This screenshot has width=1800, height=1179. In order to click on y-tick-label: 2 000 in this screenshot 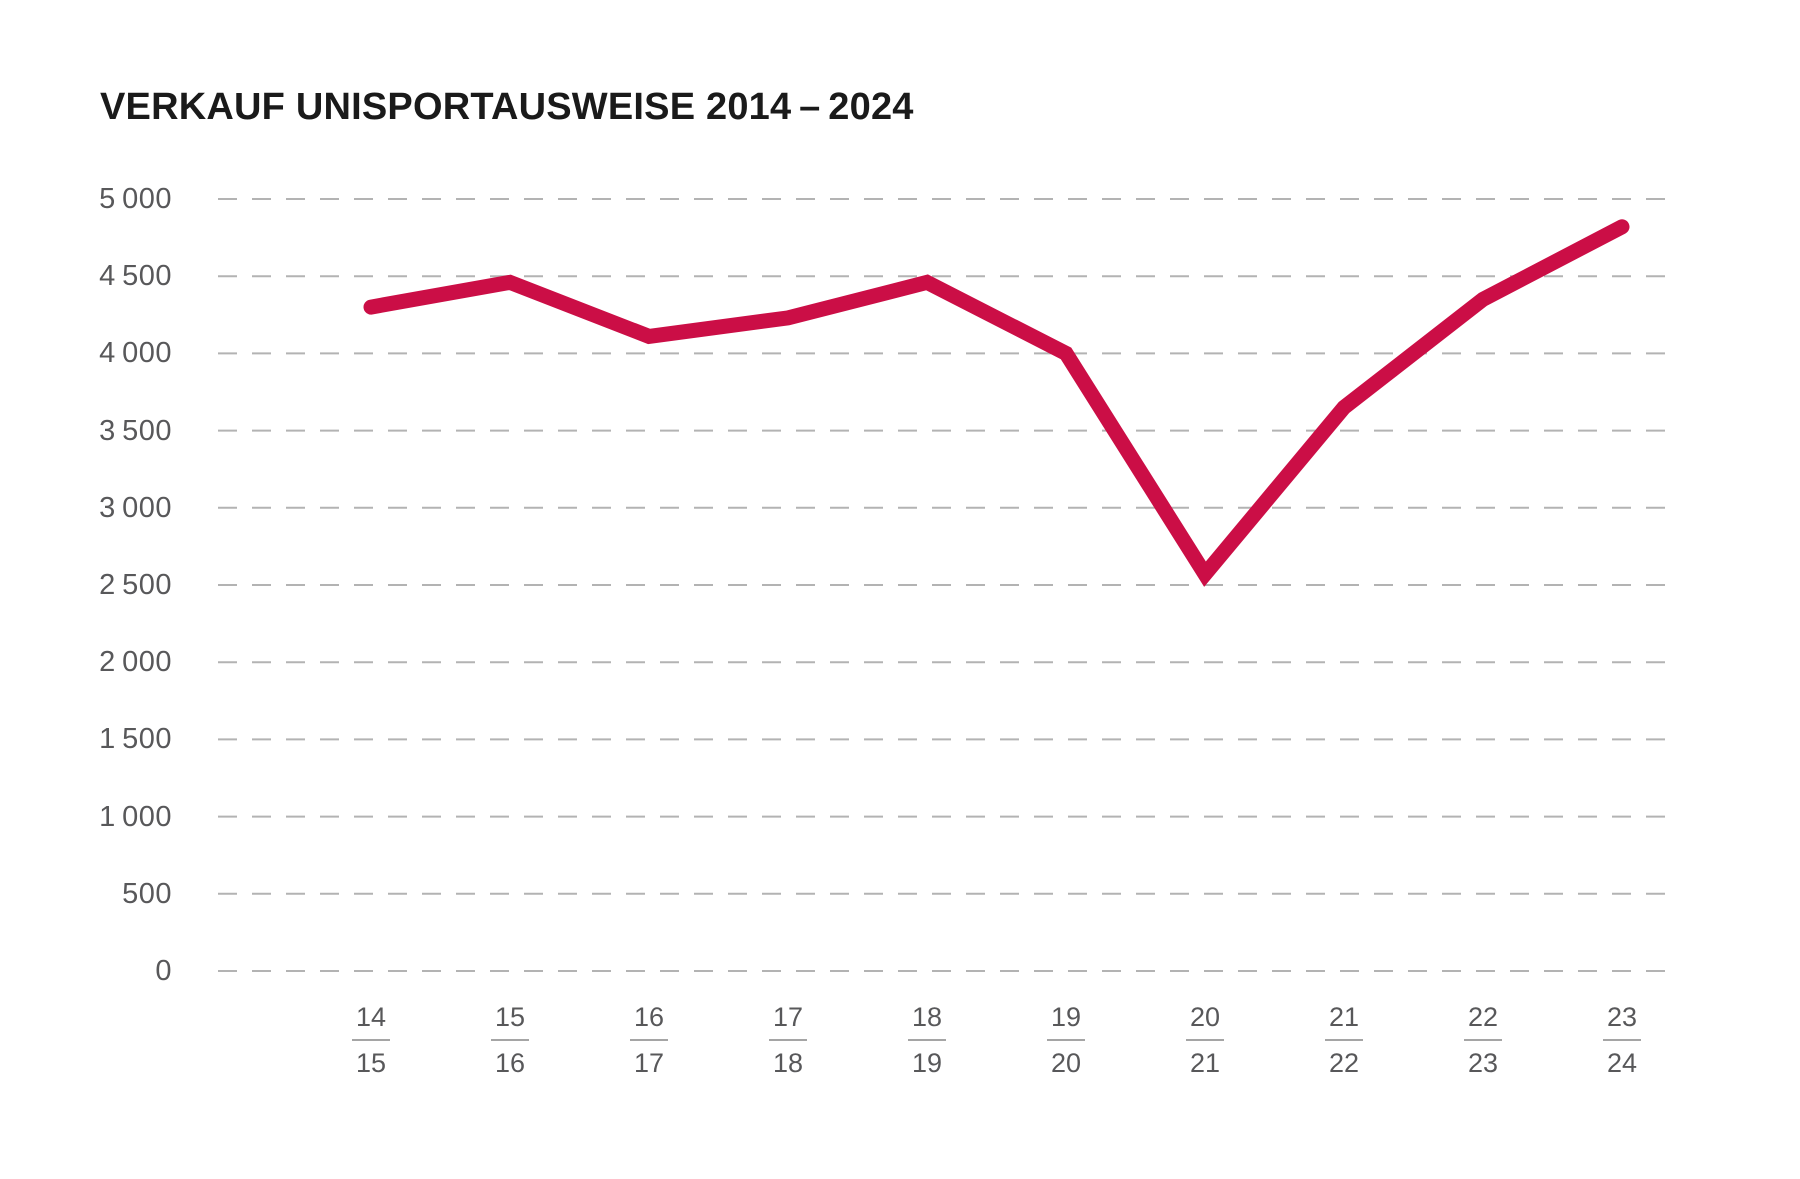, I will do `click(135, 662)`.